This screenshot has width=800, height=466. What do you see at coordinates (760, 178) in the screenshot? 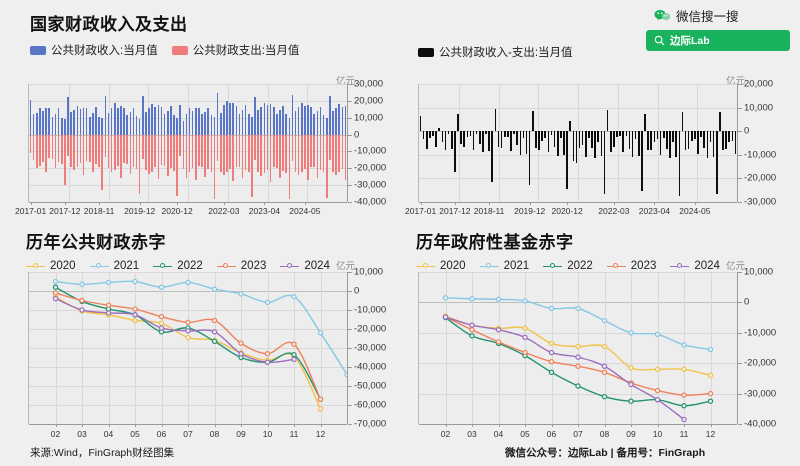
I see `y-tick-label: -20,000` at bounding box center [760, 178].